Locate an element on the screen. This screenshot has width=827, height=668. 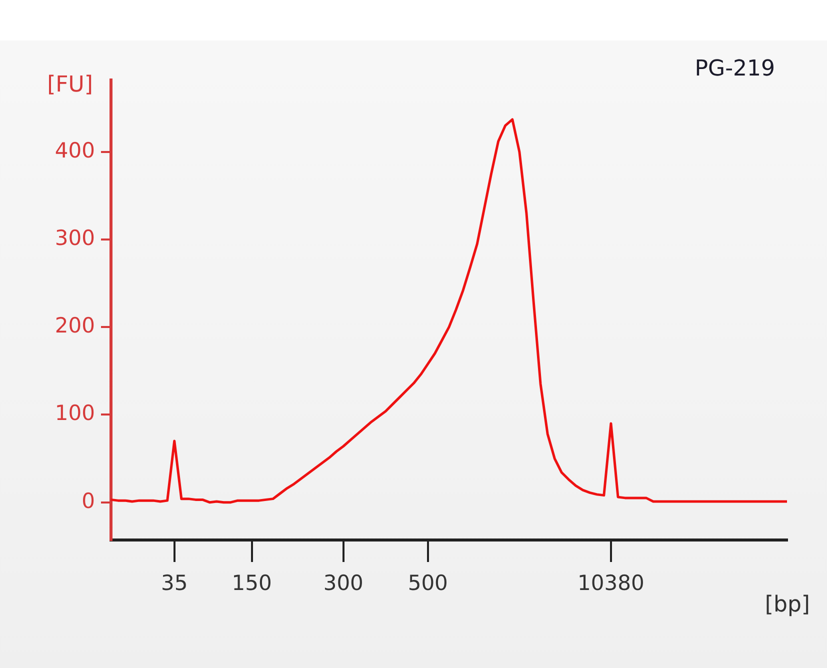
x-tick-label: 35 is located at coordinates (174, 583).